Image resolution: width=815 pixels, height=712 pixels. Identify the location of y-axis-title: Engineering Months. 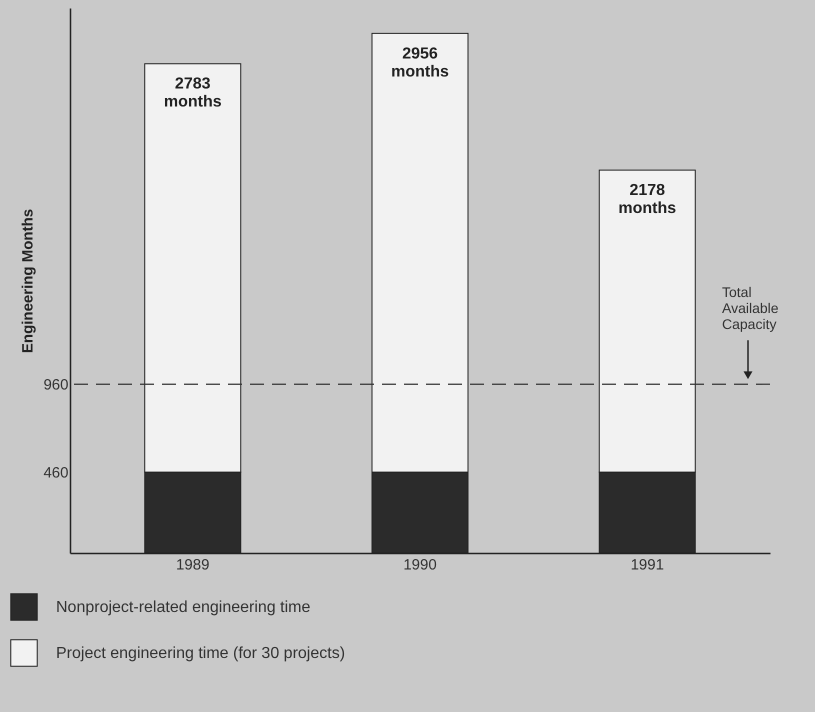
(27, 281).